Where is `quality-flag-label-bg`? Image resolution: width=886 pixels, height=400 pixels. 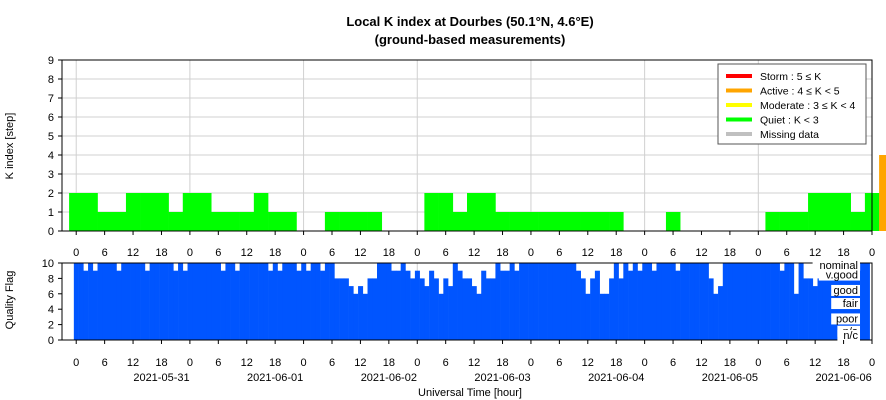
quality-flag-label-bg is located at coordinates (845, 304).